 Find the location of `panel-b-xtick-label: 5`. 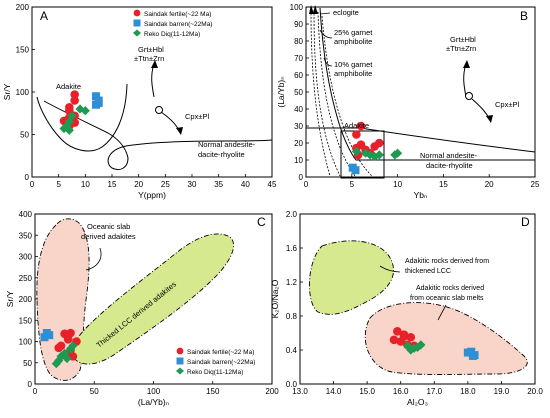

panel-b-xtick-label: 5 is located at coordinates (352, 184).